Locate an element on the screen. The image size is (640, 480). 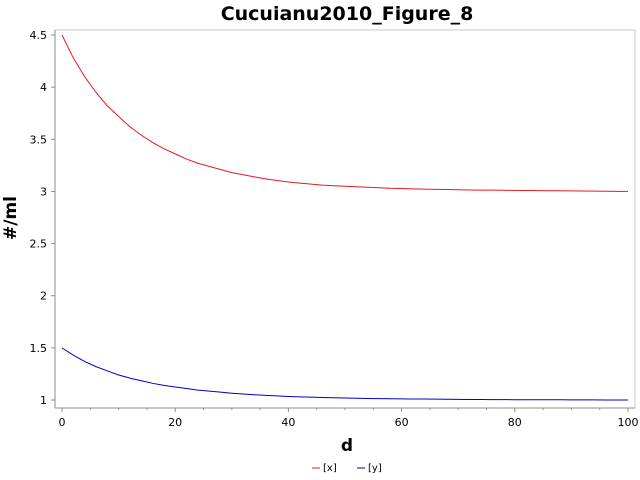
x-tick-label: 80 is located at coordinates (515, 422).